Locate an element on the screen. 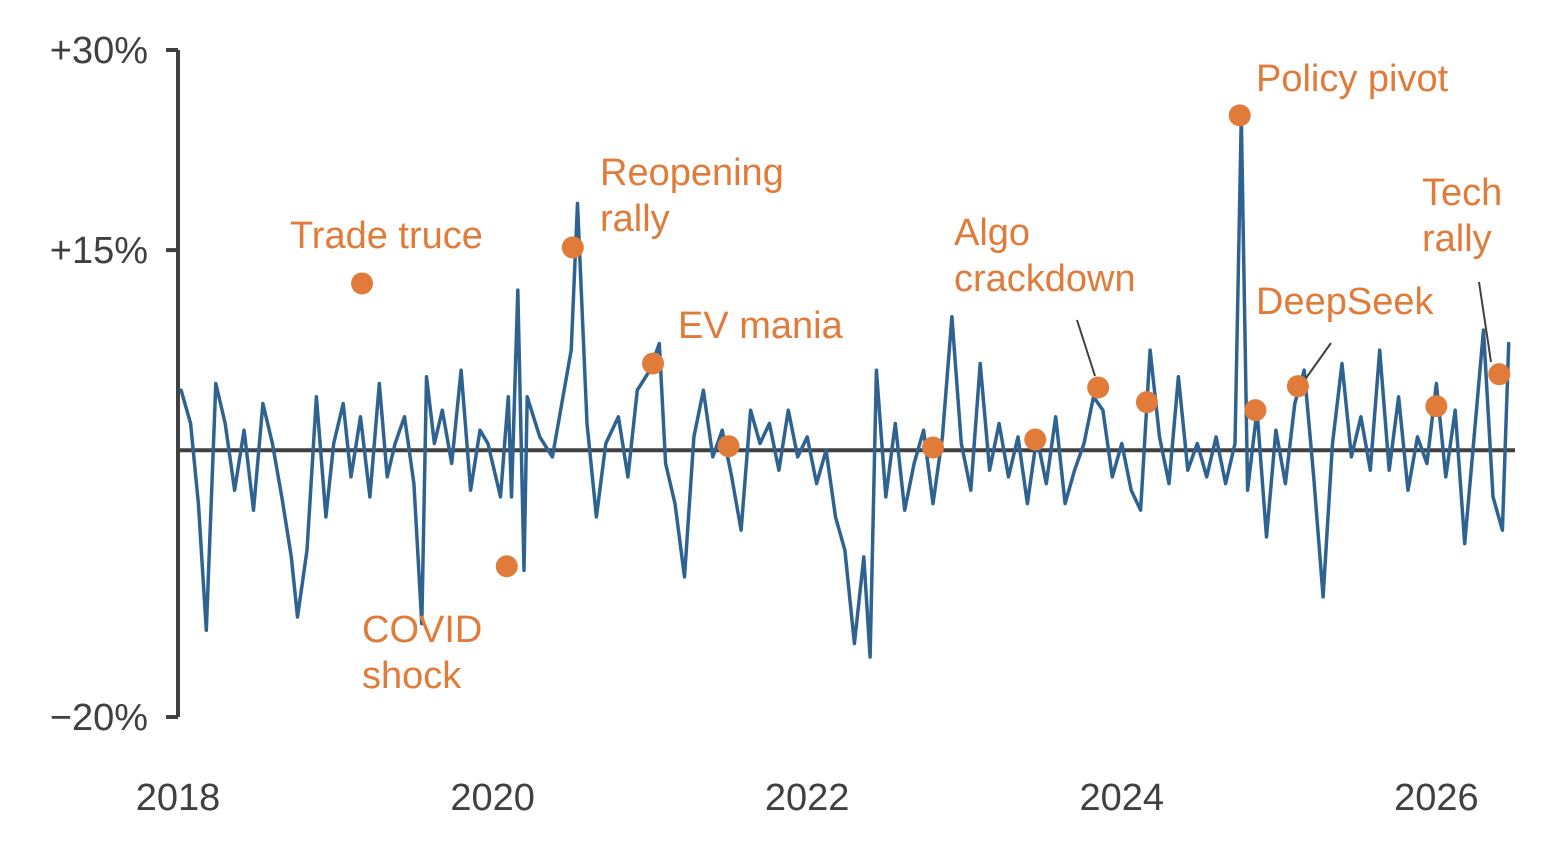 Image resolution: width=1548 pixels, height=854 pixels. annotation-label: Trade truce is located at coordinates (386, 236).